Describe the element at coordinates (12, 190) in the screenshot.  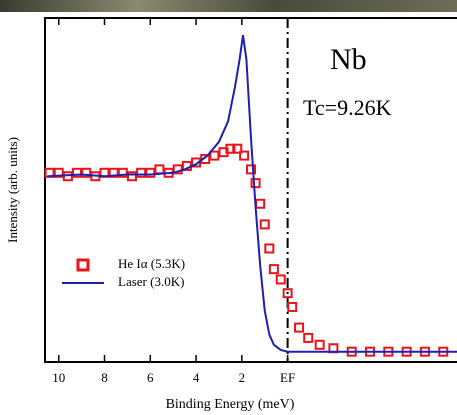
I see `y-axis-label: Intensity (arb. units)` at that location.